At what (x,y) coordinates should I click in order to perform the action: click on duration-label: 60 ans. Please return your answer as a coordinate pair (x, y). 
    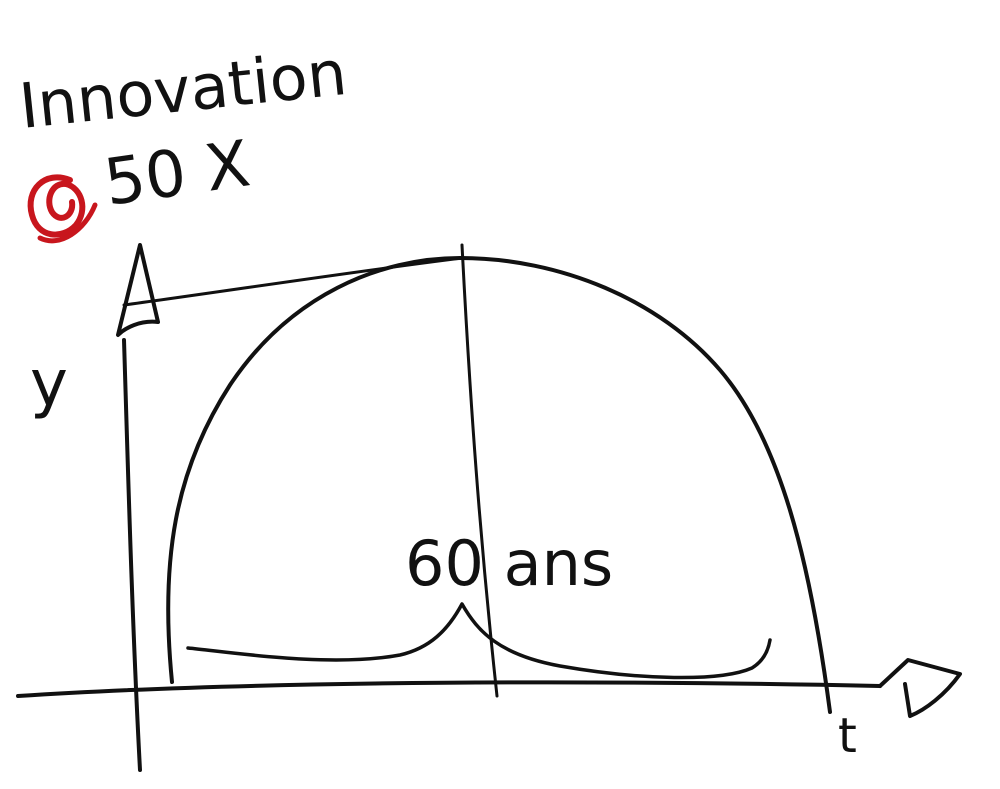
    Looking at the image, I should click on (509, 563).